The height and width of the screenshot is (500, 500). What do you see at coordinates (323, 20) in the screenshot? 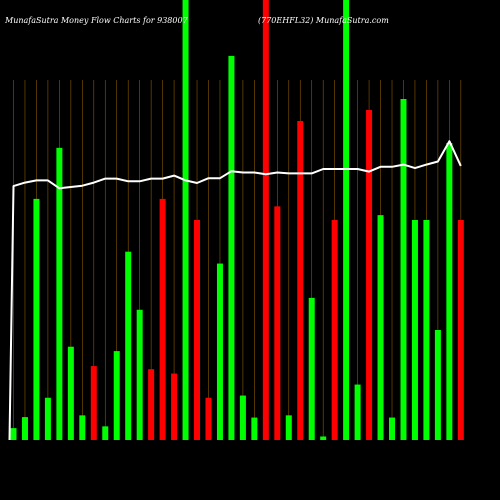
I see `chart-title-right: (770EHFL32) MunafaSutra.com` at bounding box center [323, 20].